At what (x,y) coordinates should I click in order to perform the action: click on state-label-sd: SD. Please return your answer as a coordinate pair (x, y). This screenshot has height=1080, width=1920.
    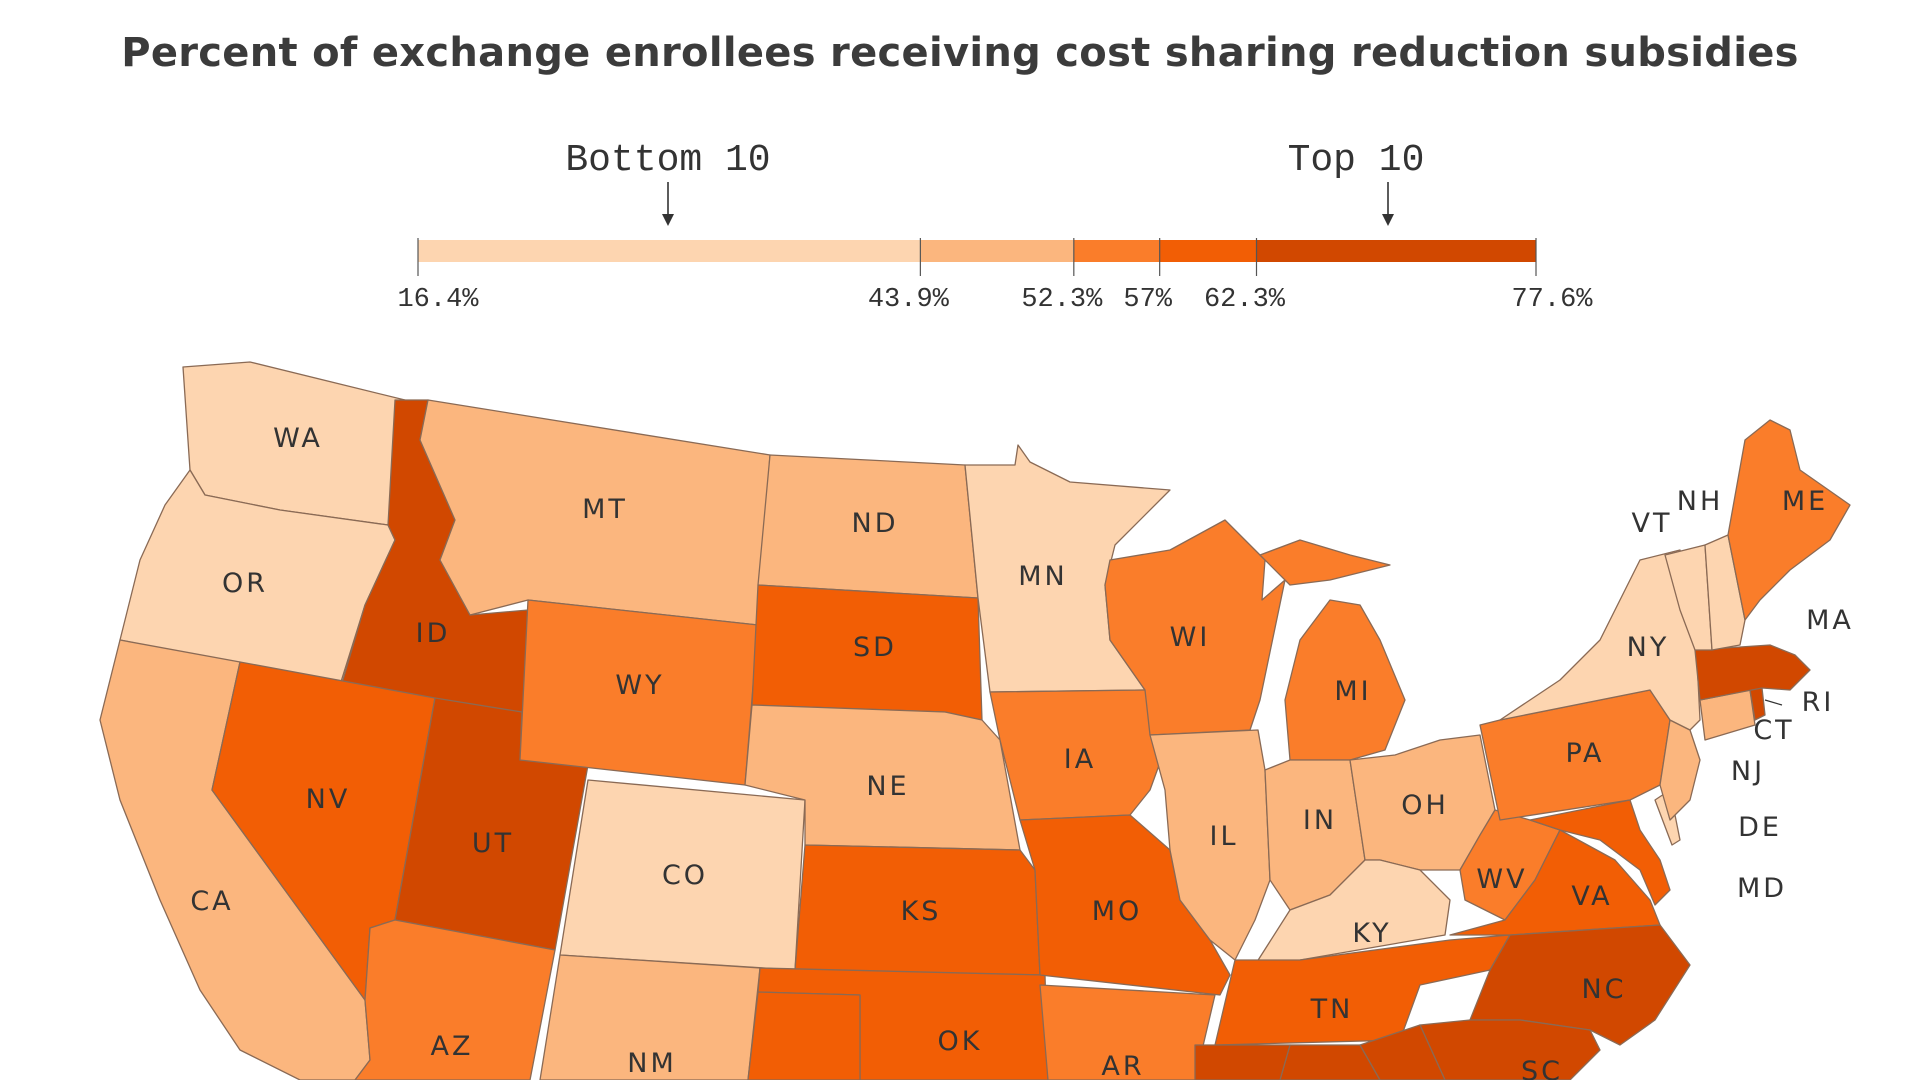
    Looking at the image, I should click on (875, 647).